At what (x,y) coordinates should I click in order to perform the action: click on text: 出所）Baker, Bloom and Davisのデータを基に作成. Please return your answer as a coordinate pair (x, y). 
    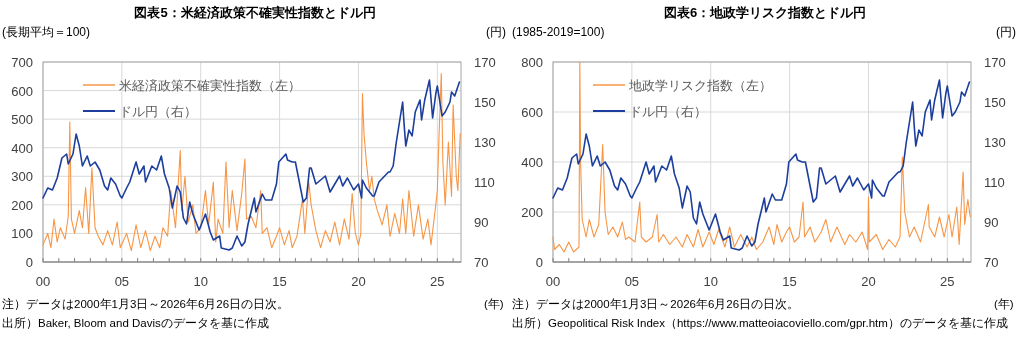
    Looking at the image, I should click on (135, 323).